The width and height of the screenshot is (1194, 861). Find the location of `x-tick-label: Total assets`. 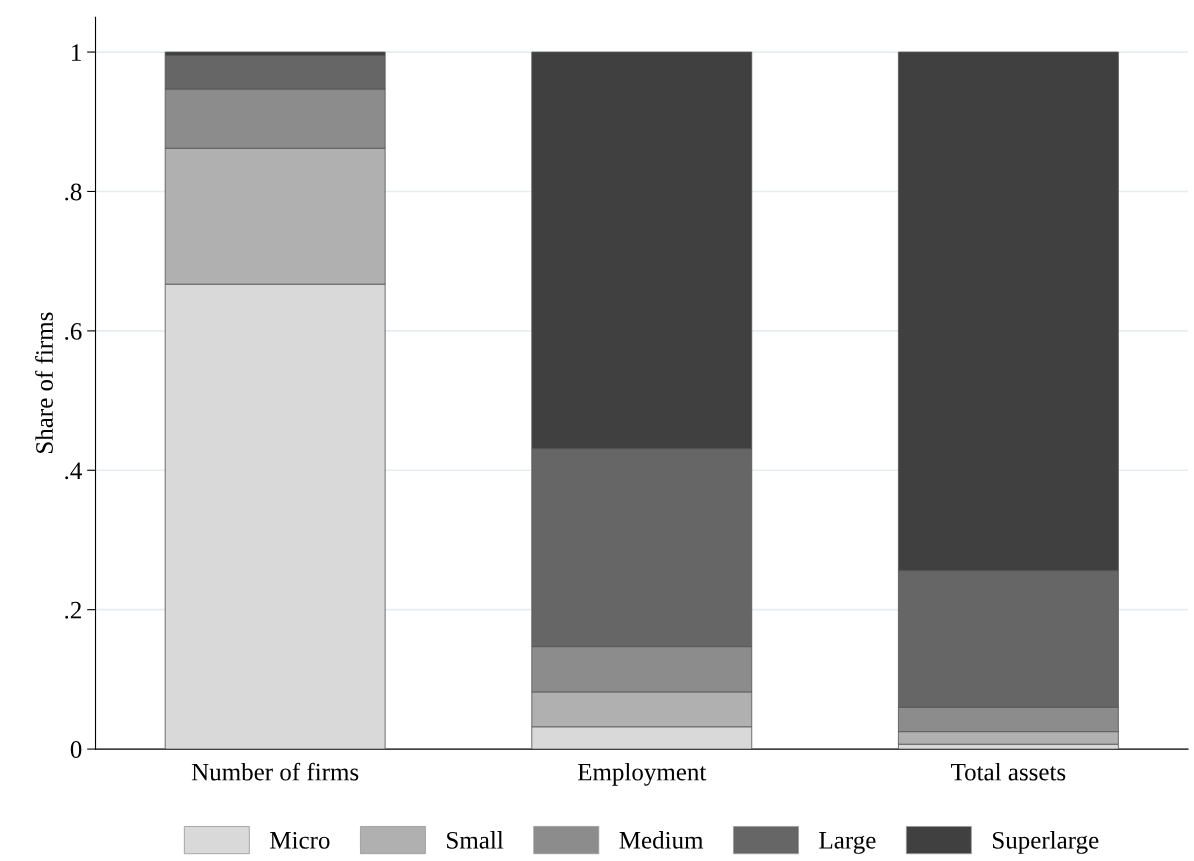

x-tick-label: Total assets is located at coordinates (1008, 771).